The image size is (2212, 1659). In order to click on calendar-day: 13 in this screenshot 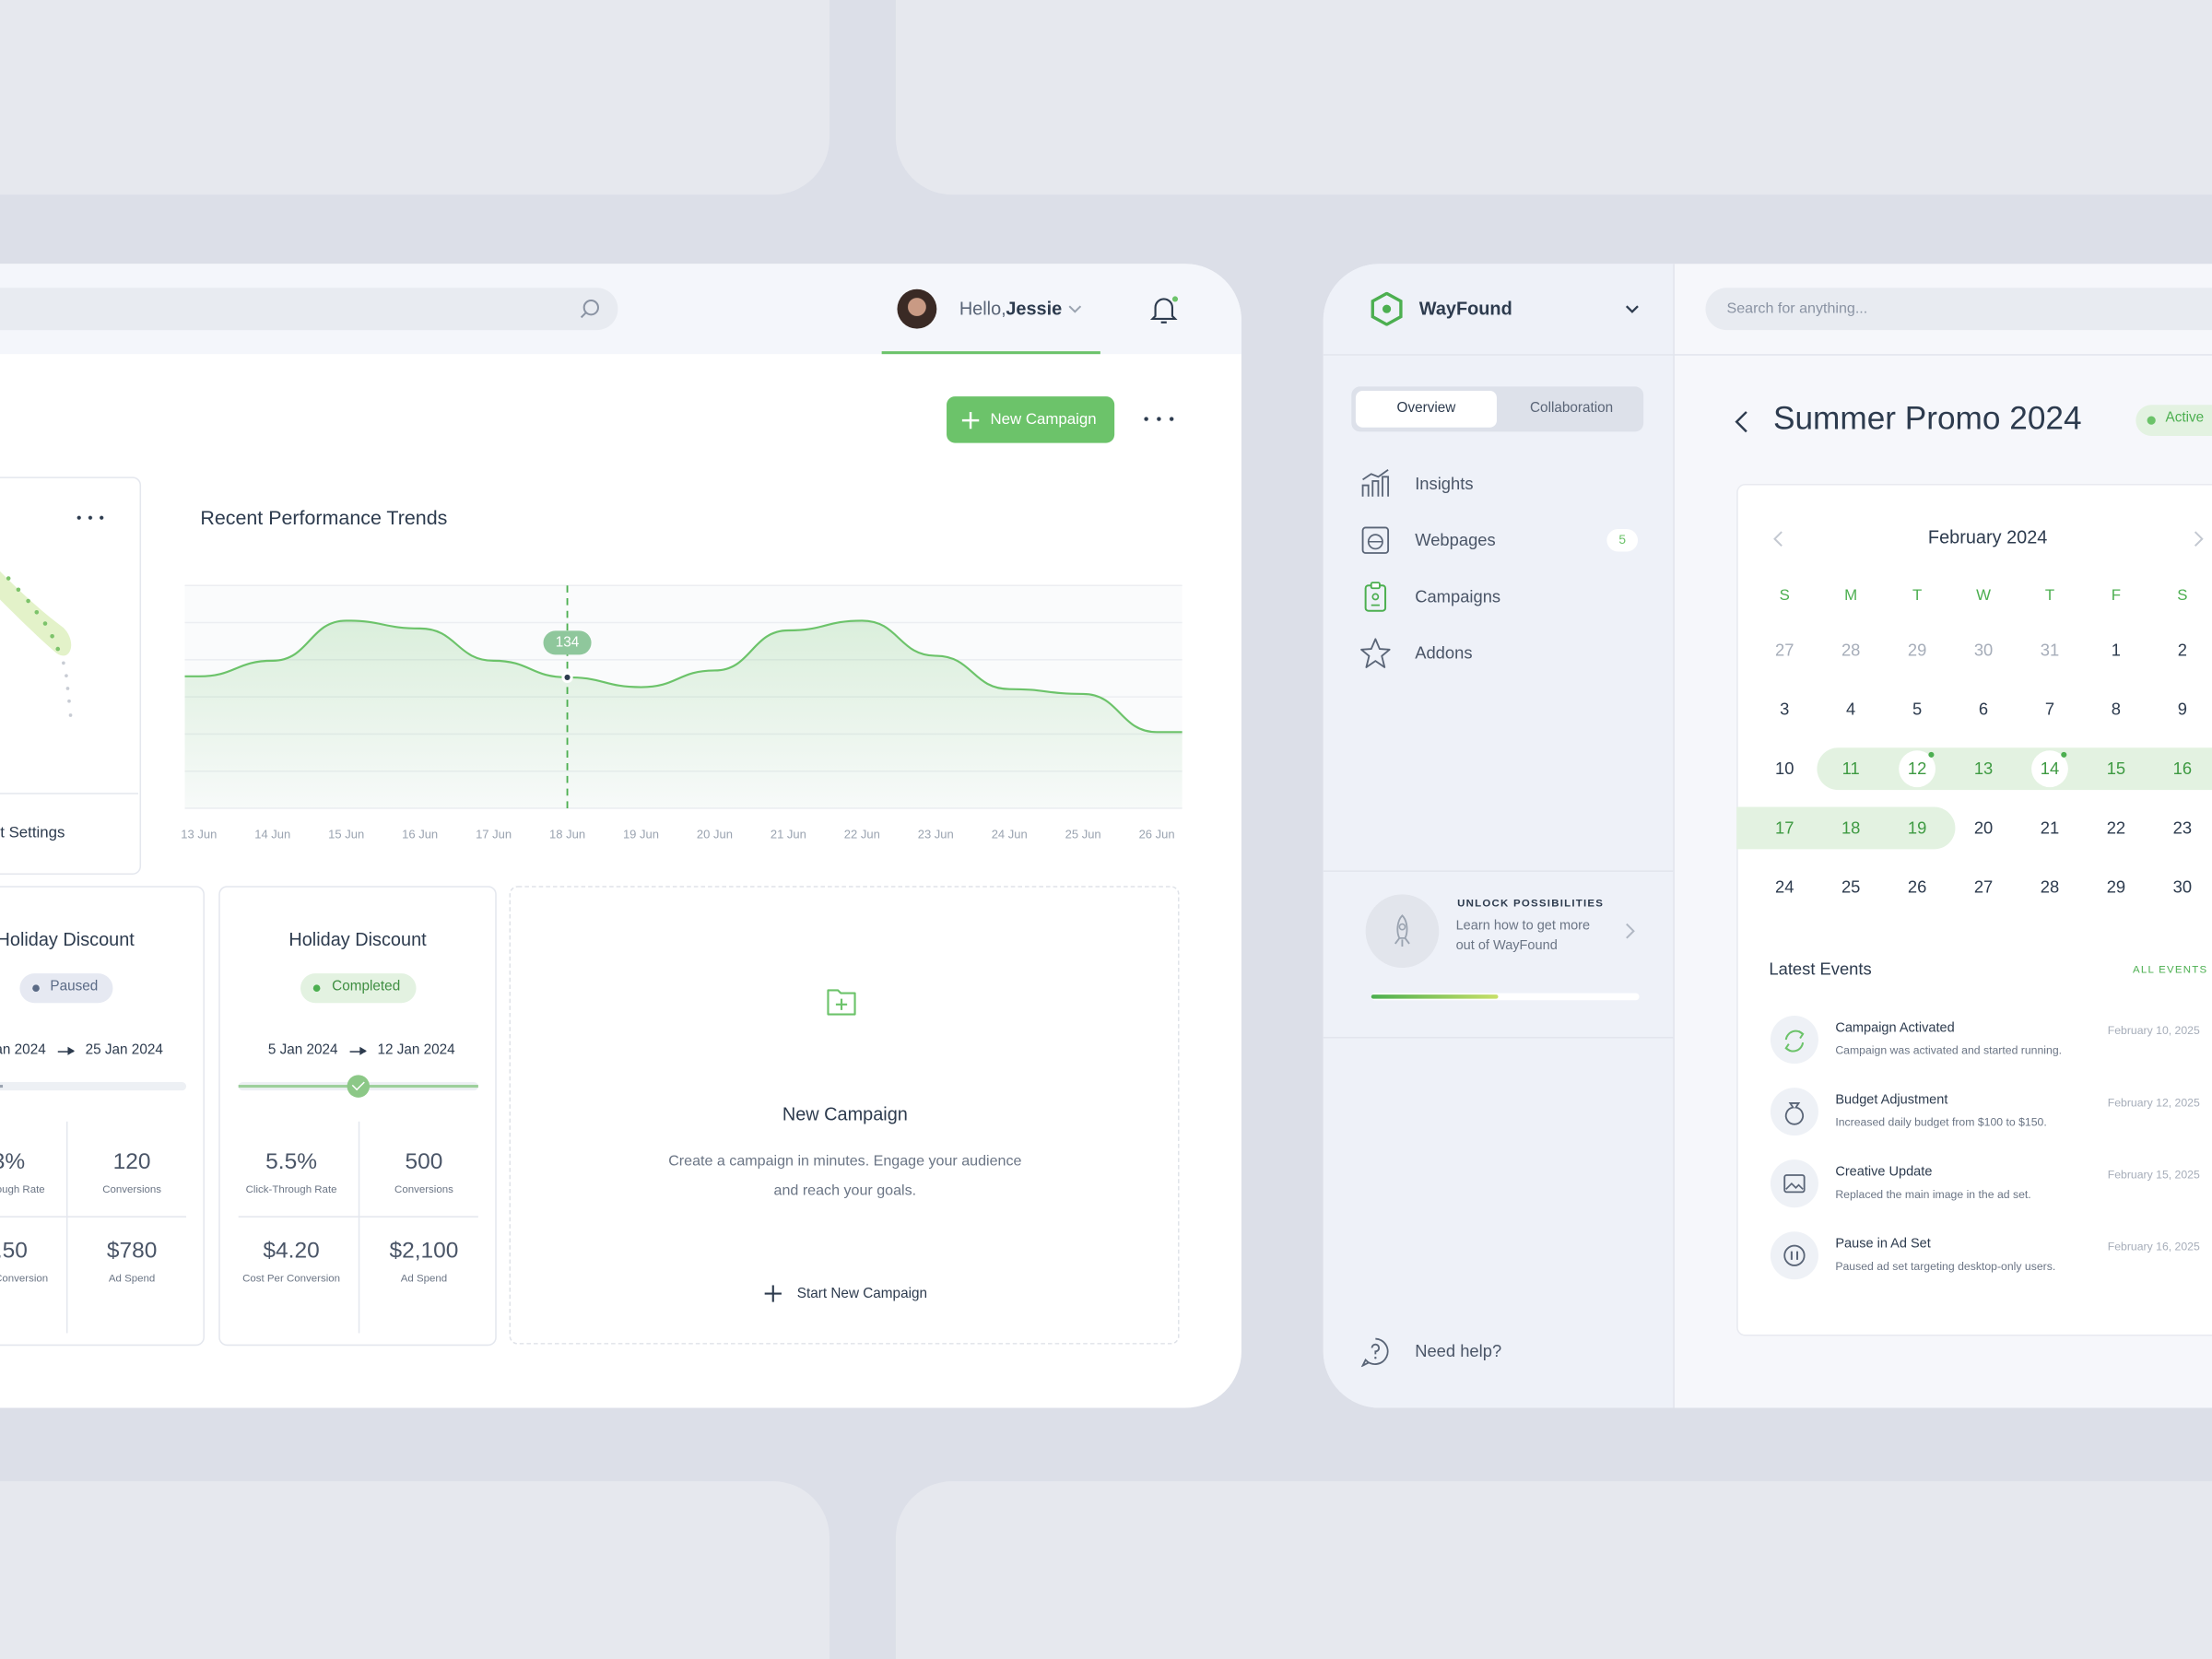, I will do `click(1983, 769)`.